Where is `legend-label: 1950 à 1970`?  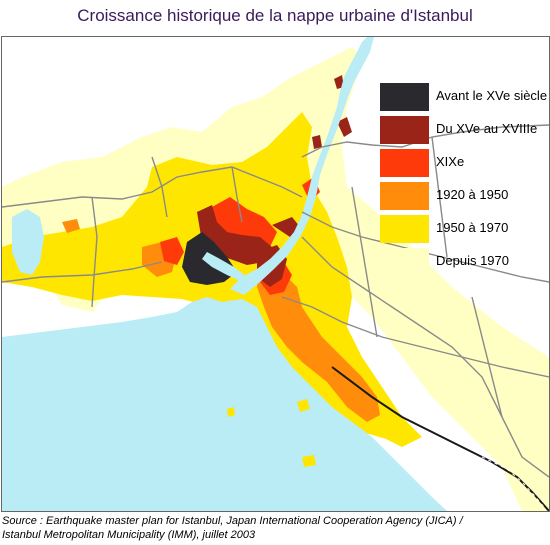
legend-label: 1950 à 1970 is located at coordinates (472, 227).